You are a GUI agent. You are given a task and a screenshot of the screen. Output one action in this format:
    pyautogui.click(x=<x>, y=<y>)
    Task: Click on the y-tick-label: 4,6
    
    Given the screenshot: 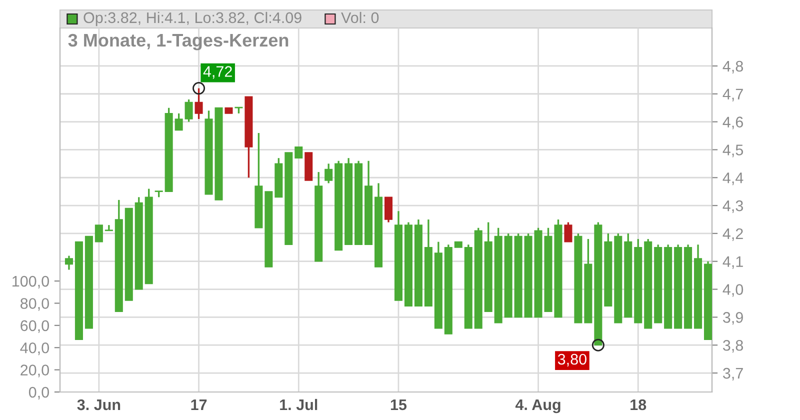 What is the action you would take?
    pyautogui.click(x=732, y=123)
    